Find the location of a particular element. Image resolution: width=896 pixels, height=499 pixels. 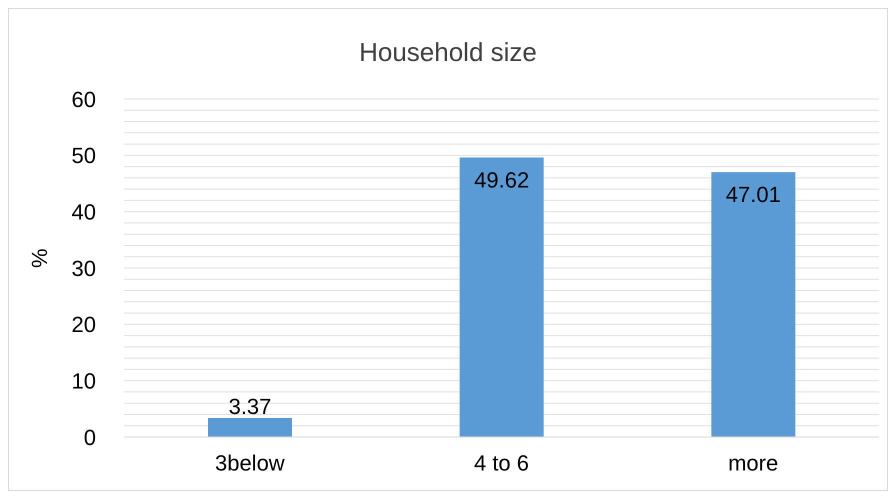

x-tick-label: 3below is located at coordinates (249, 463).